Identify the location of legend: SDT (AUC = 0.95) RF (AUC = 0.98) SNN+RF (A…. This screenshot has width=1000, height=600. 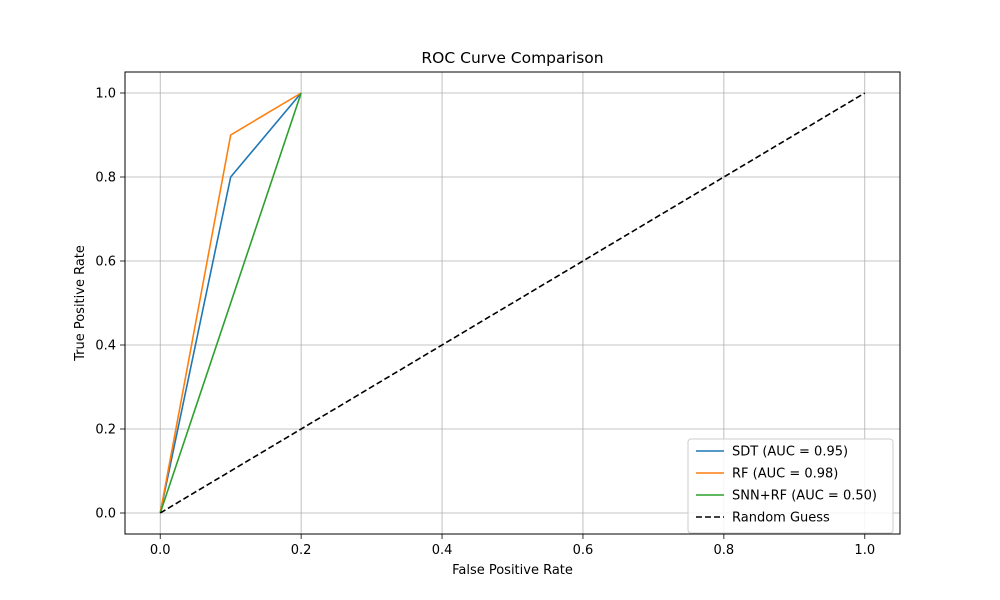
(790, 486).